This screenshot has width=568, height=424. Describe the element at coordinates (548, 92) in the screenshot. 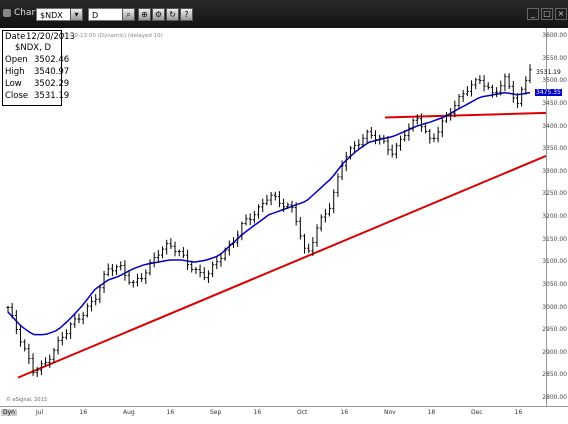

I see `moving-average-label: 3475.35` at that location.